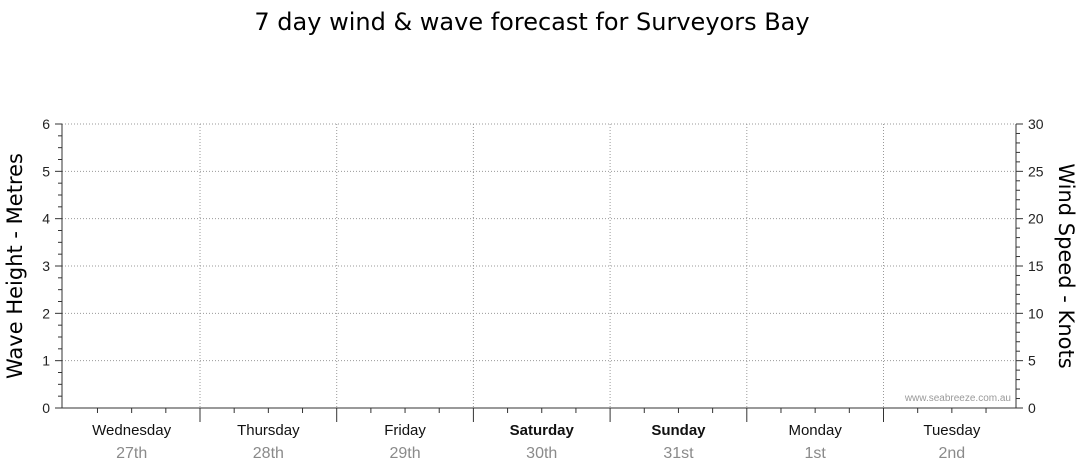 The width and height of the screenshot is (1080, 475). I want to click on right-tick-label: 10, so click(1036, 313).